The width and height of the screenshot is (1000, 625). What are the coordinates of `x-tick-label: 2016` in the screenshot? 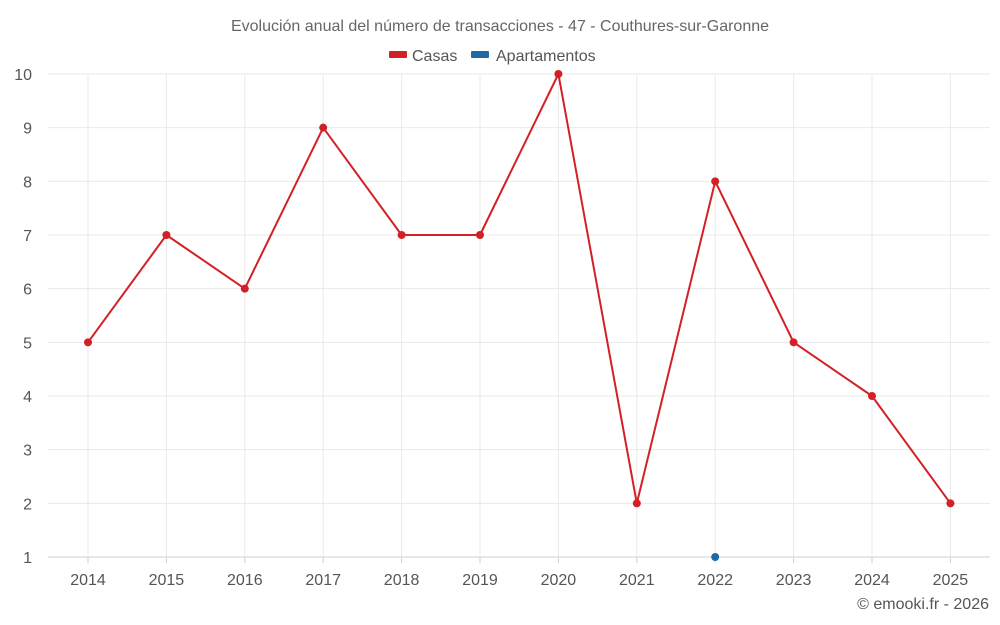 It's located at (245, 580).